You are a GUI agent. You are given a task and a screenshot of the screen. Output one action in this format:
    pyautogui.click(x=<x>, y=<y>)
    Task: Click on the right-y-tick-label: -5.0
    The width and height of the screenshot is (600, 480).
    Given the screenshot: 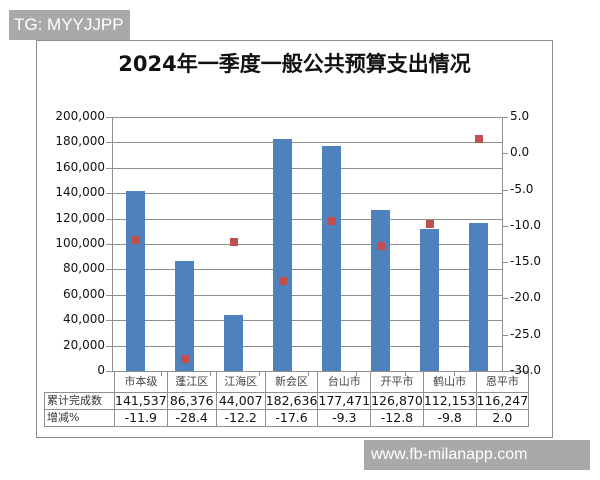 What is the action you would take?
    pyautogui.click(x=522, y=188)
    